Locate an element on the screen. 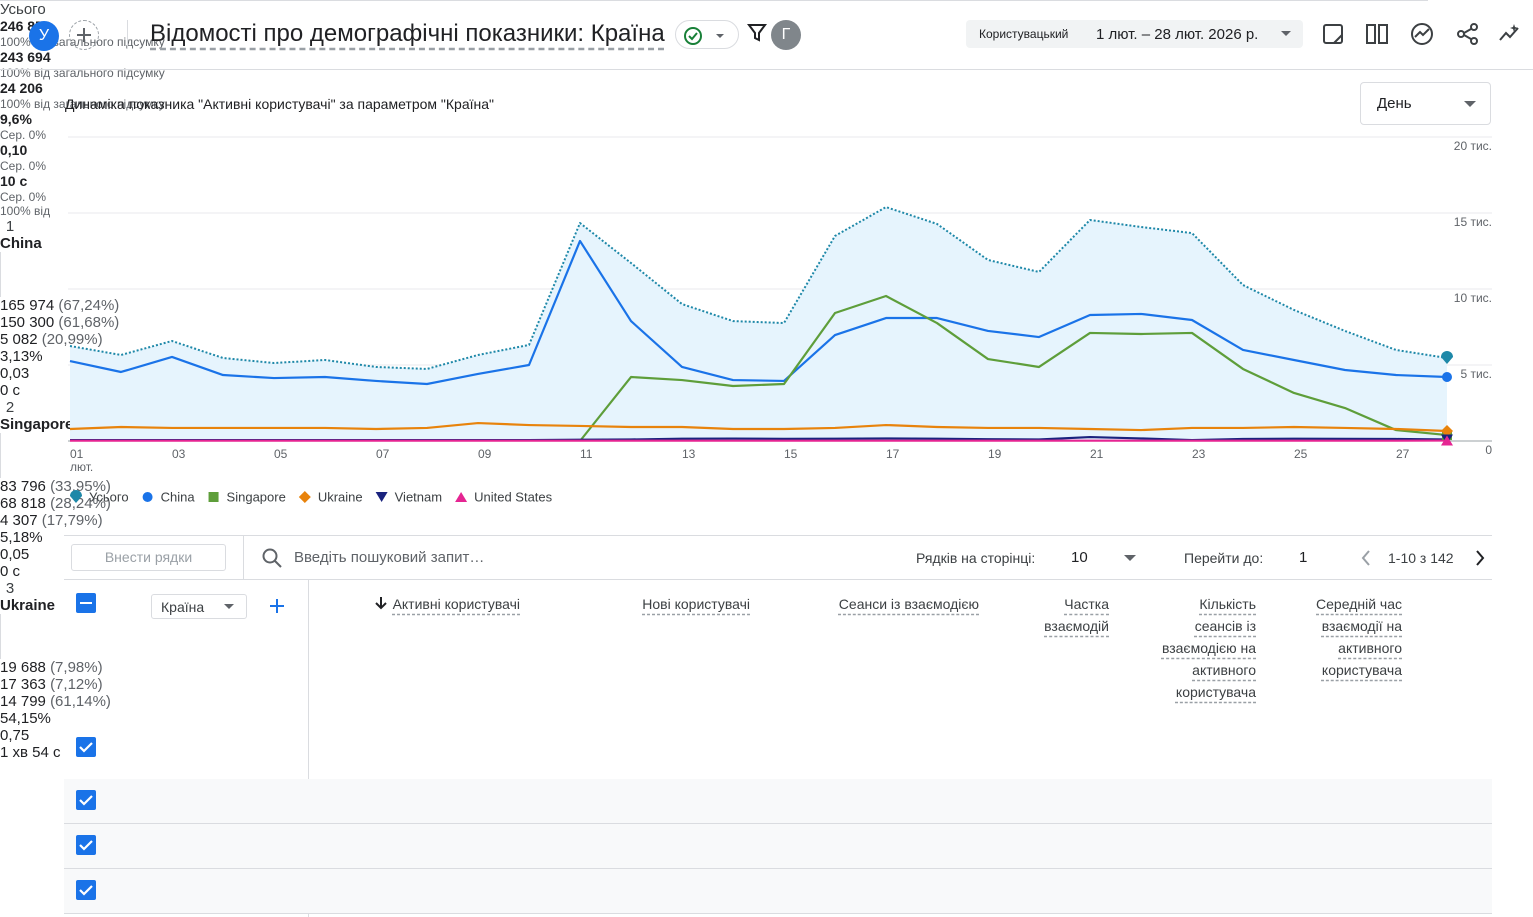 The height and width of the screenshot is (917, 1533). row-cell: 4 307 (17,79%) is located at coordinates (766, 520).